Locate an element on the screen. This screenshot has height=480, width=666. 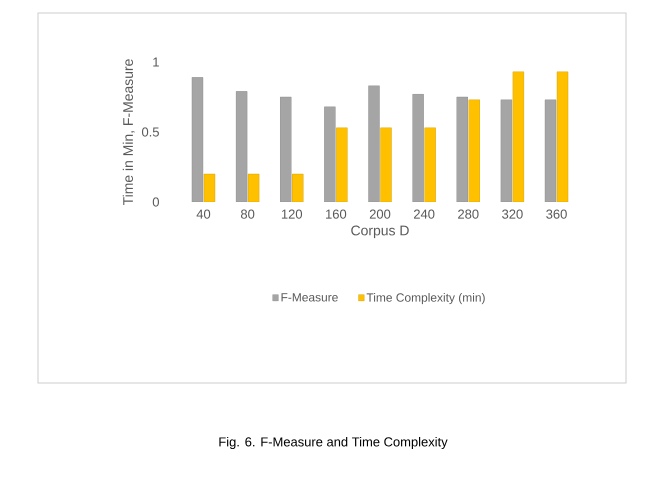
x-tick-label: 280 is located at coordinates (468, 214).